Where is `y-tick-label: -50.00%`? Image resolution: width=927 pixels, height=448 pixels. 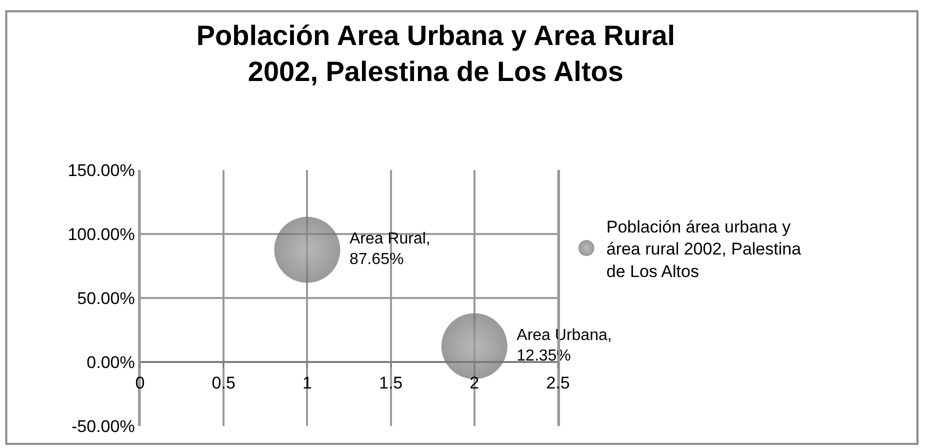
y-tick-label: -50.00% is located at coordinates (103, 426).